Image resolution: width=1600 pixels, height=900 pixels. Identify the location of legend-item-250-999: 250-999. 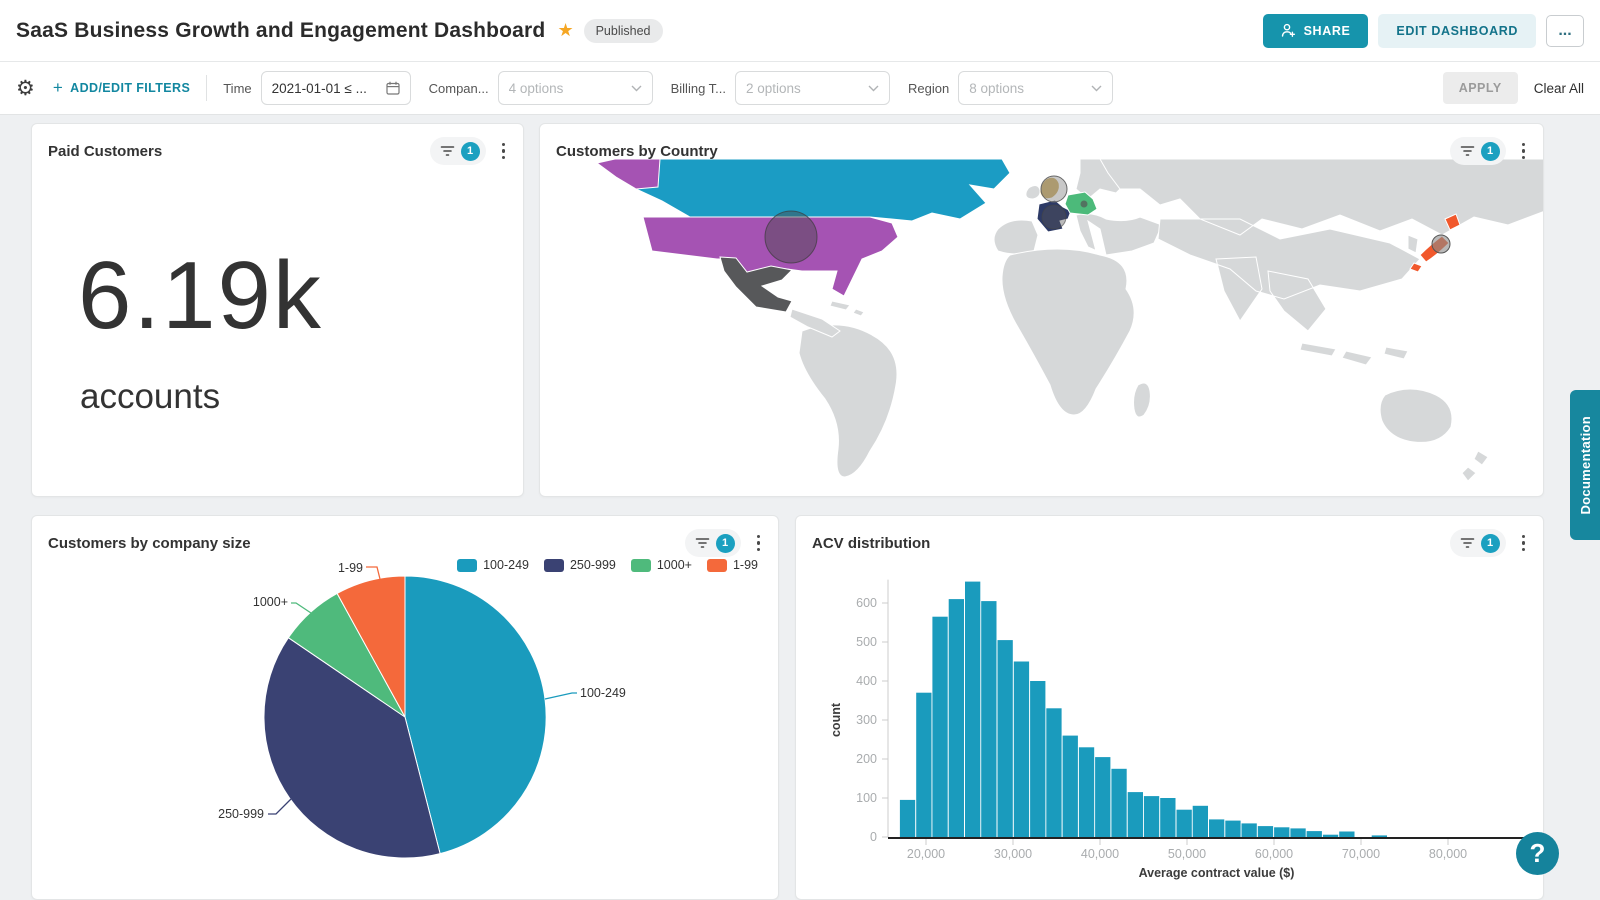
(579, 565).